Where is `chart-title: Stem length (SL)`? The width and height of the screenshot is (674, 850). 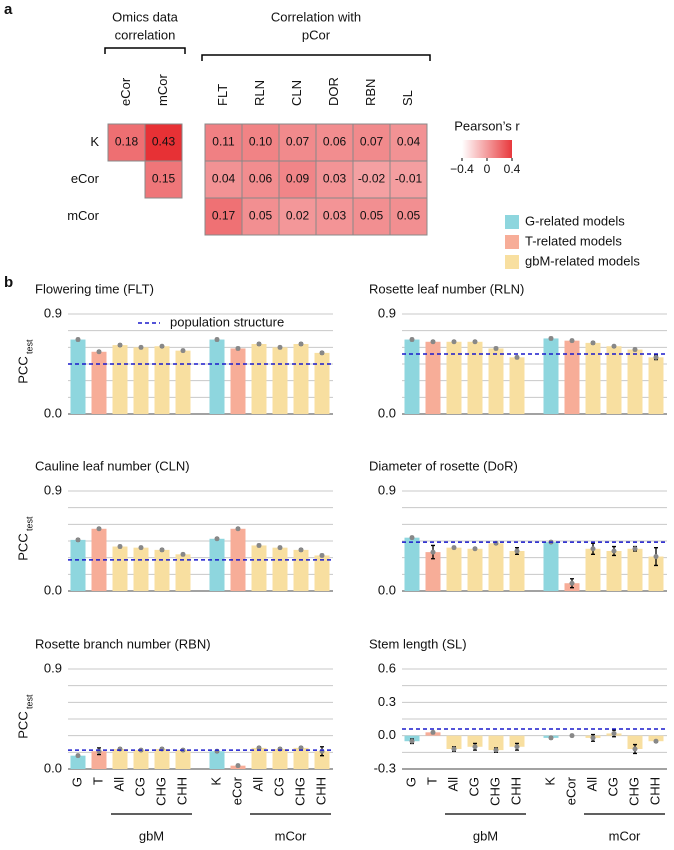 chart-title: Stem length (SL) is located at coordinates (418, 643).